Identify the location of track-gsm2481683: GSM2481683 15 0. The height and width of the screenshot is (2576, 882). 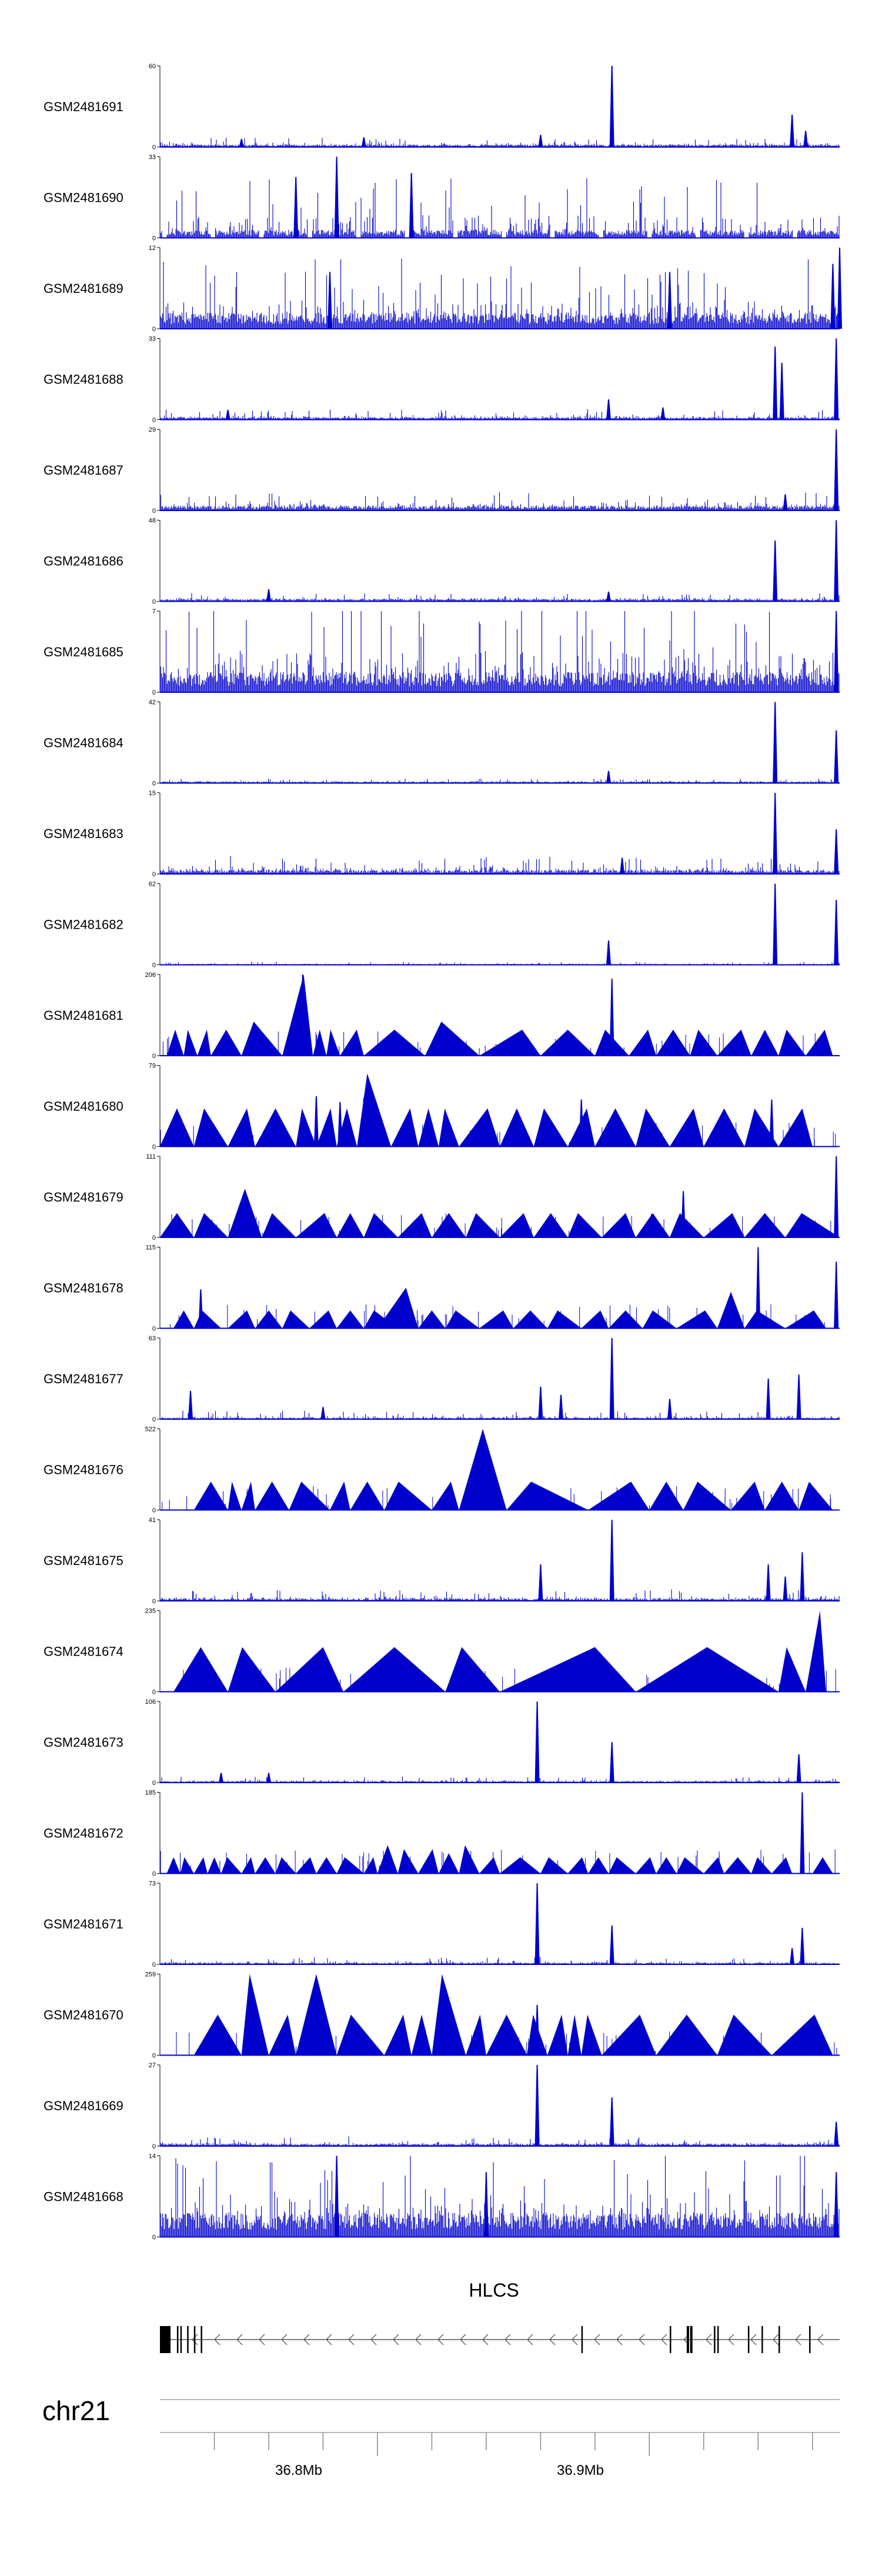
(442, 834).